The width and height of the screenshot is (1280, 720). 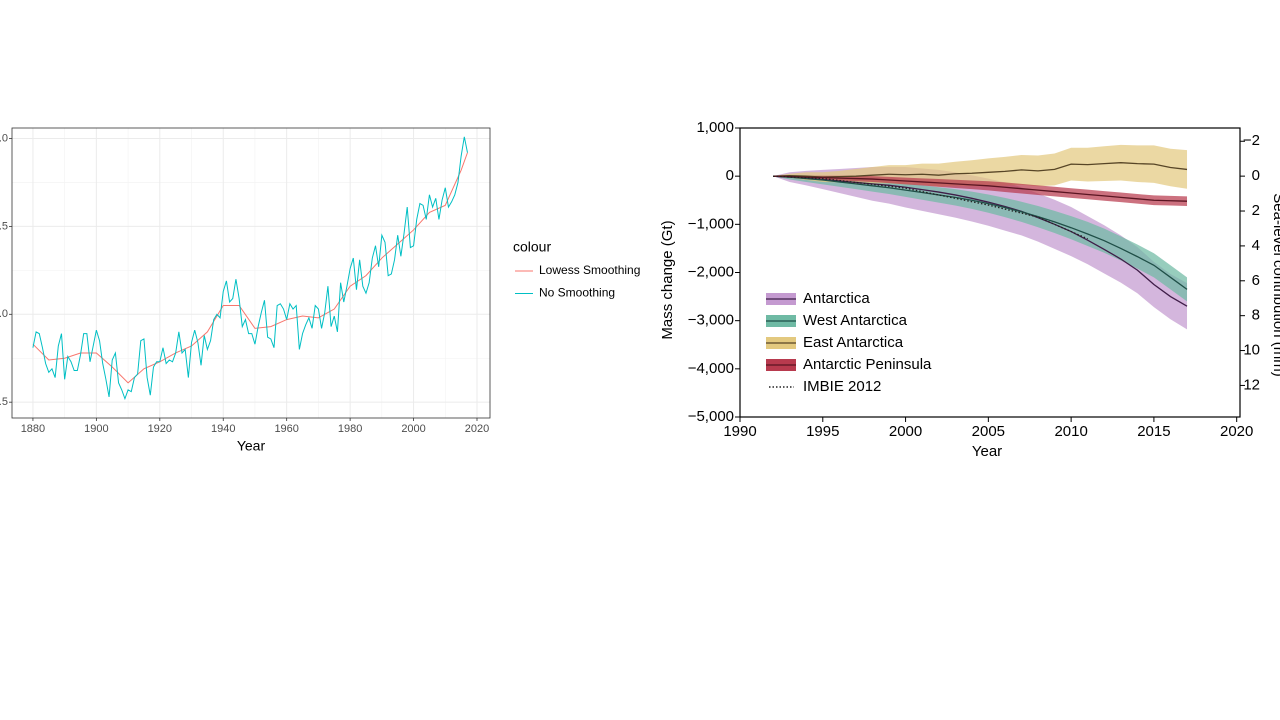 I want to click on y2-tick-label: 6, so click(x=1256, y=280).